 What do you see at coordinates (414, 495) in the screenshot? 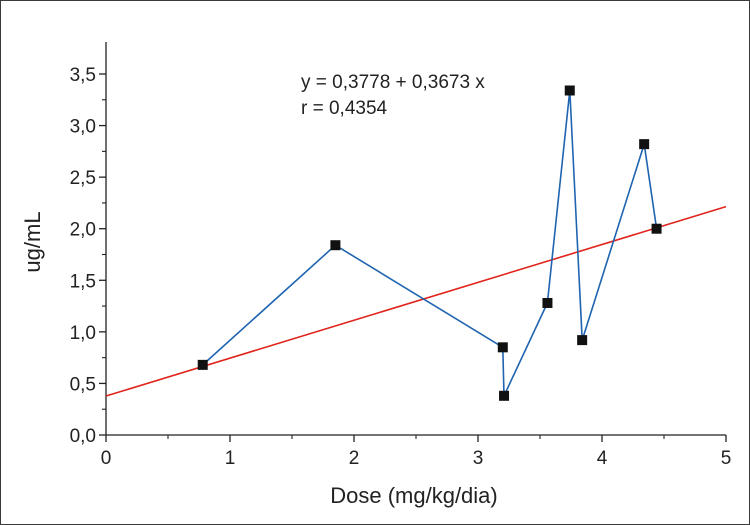
I see `x-axis-title: Dose (mg/kg/dia)` at bounding box center [414, 495].